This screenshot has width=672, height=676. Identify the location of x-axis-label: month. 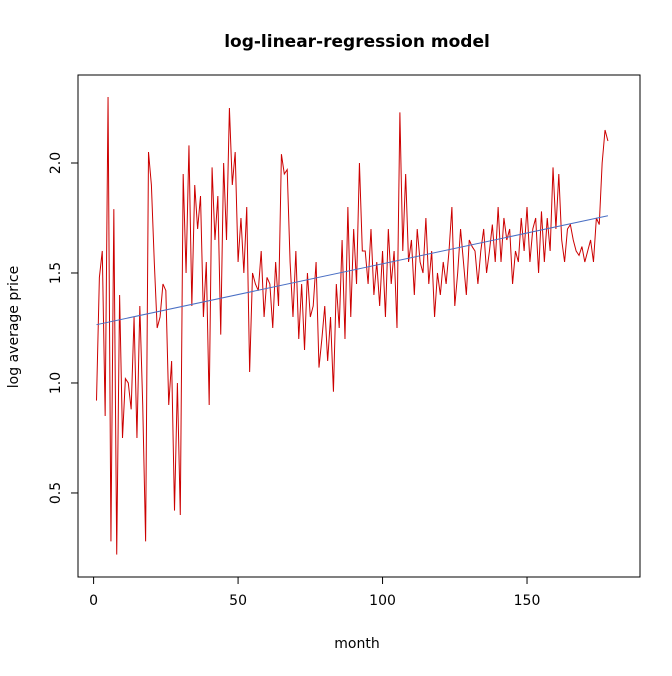
(356, 644).